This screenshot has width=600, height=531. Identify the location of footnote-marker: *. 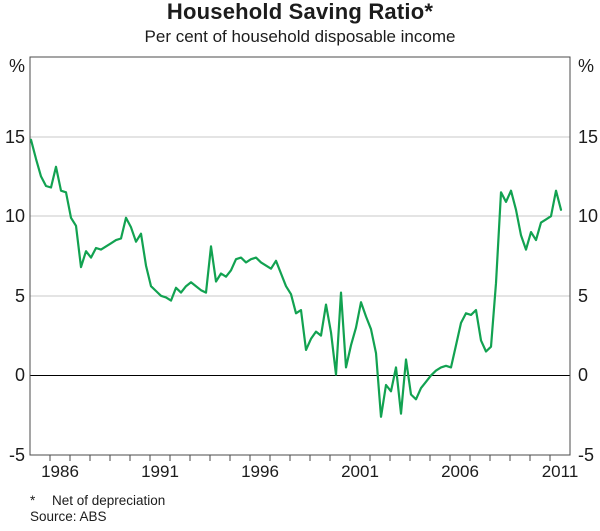
(33, 500).